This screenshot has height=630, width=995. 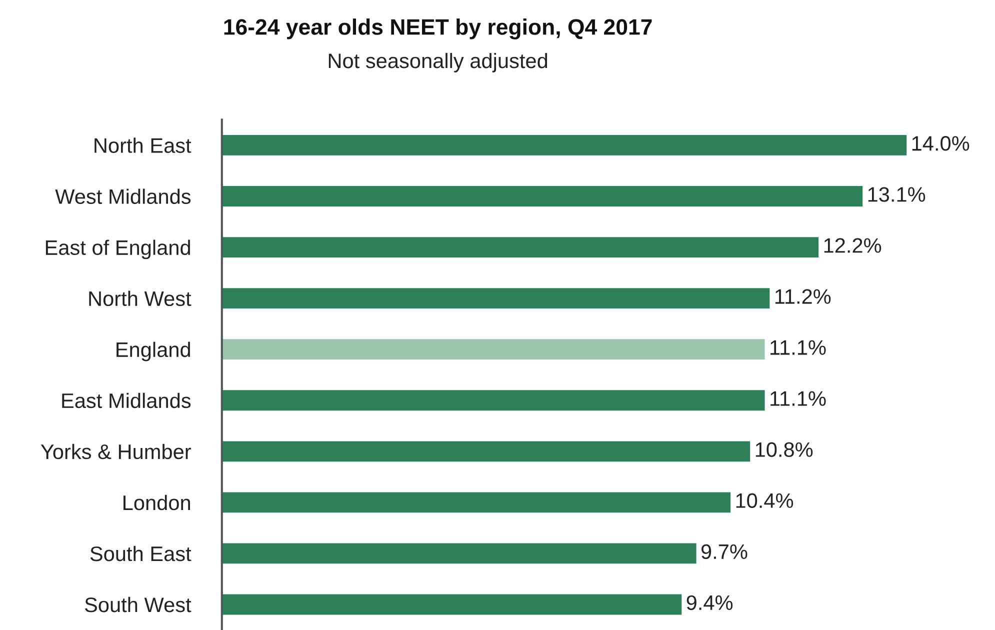 I want to click on y-tick-label: Yorks & Humber, so click(x=115, y=452).